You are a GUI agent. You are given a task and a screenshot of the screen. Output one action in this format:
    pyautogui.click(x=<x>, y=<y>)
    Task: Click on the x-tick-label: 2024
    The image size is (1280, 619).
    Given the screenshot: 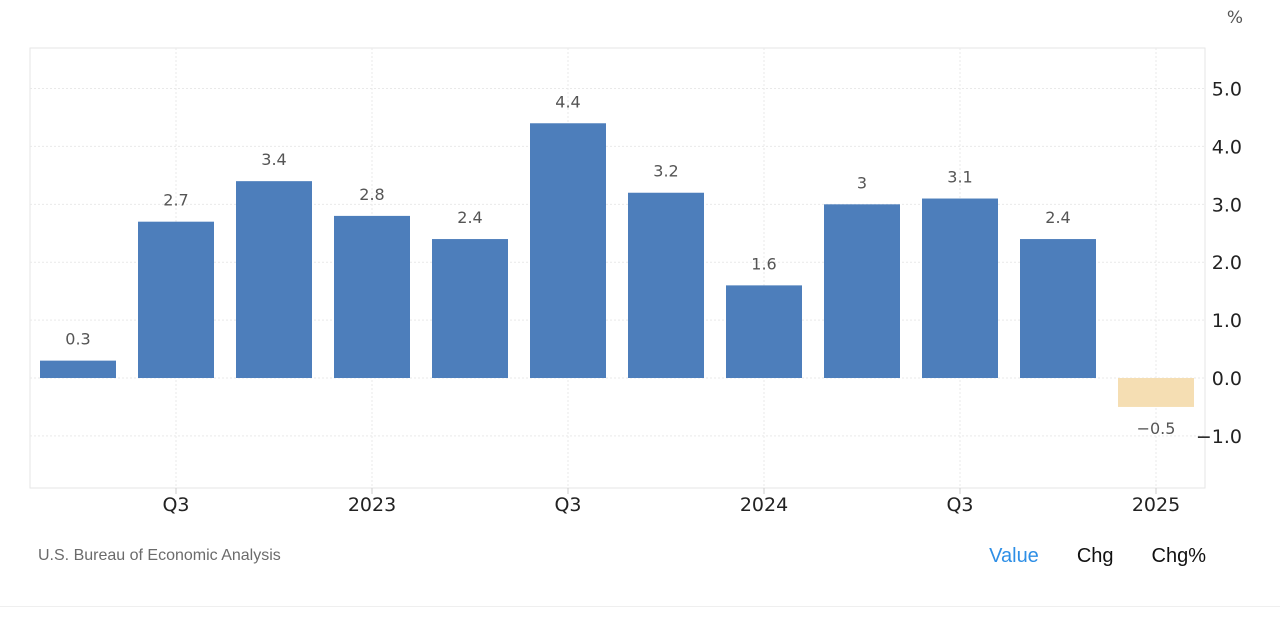 What is the action you would take?
    pyautogui.click(x=764, y=505)
    